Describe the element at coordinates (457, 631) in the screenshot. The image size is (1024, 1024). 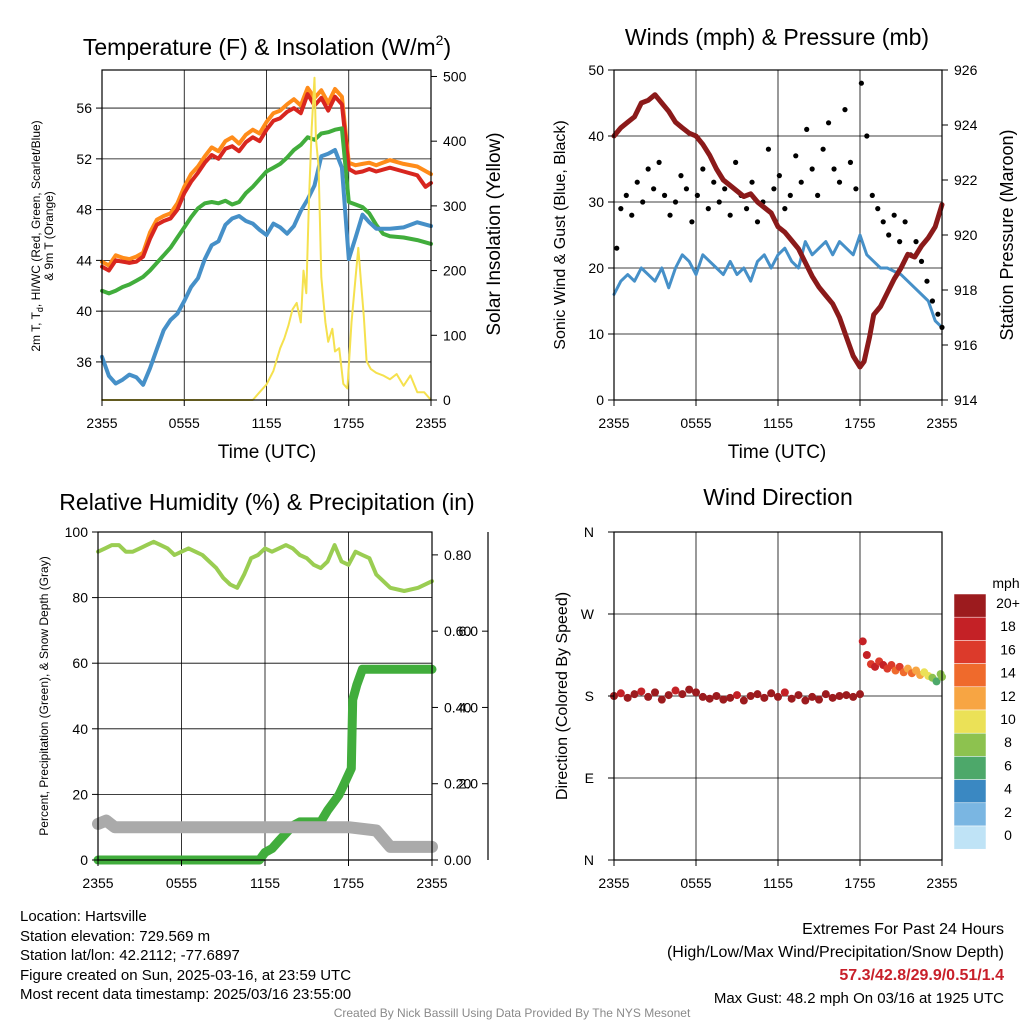
I see `humidity-rtick-label: 0.60` at that location.